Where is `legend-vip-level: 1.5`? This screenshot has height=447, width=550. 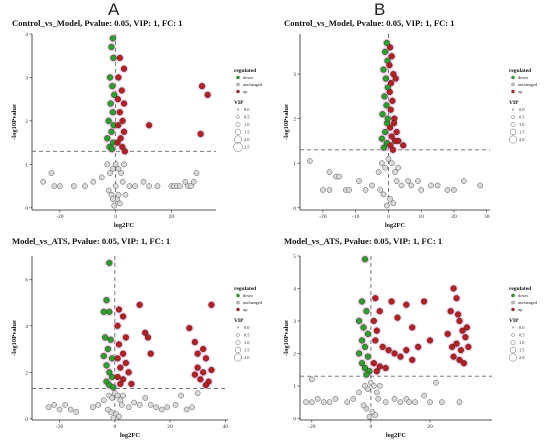 legend-vip-level: 1.5 is located at coordinates (522, 132).